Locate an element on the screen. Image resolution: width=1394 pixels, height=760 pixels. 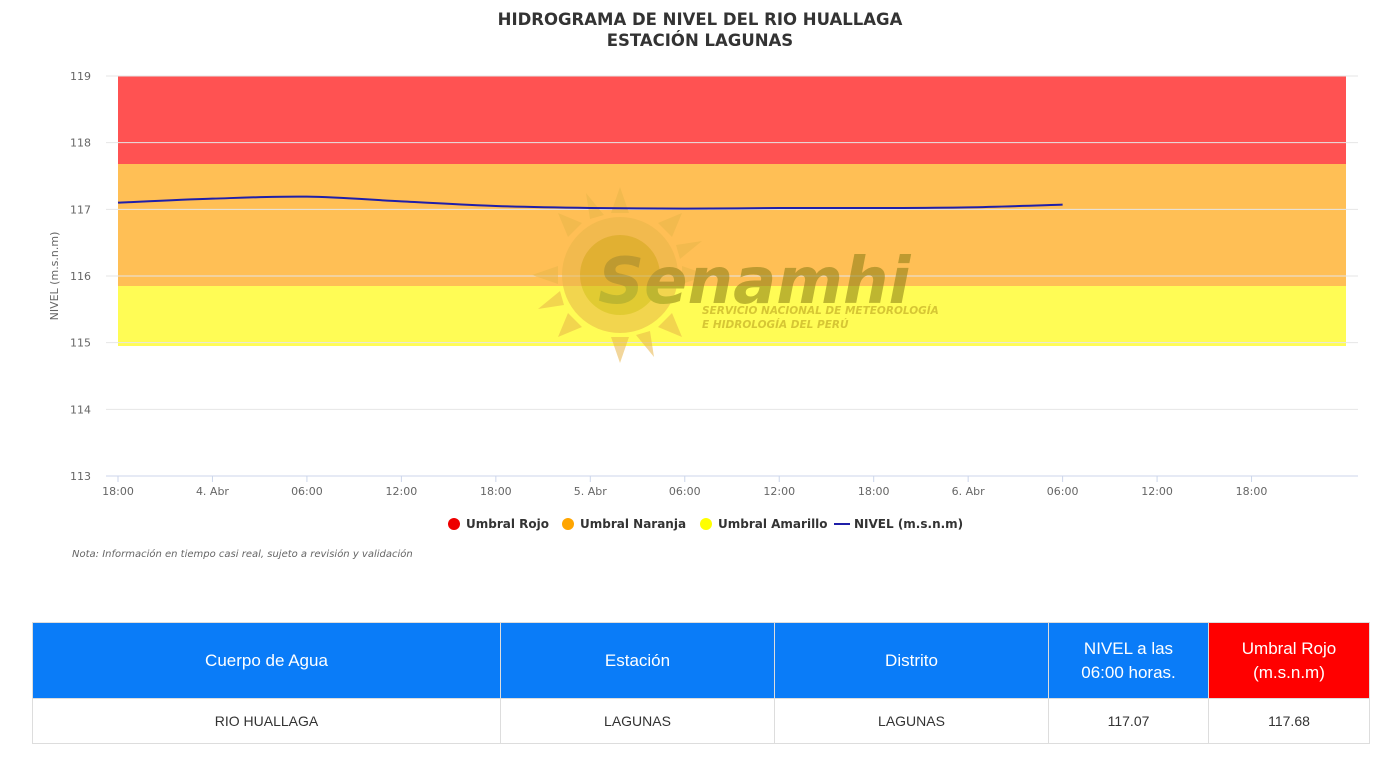
legend-item: Umbral Rojo is located at coordinates (498, 524).